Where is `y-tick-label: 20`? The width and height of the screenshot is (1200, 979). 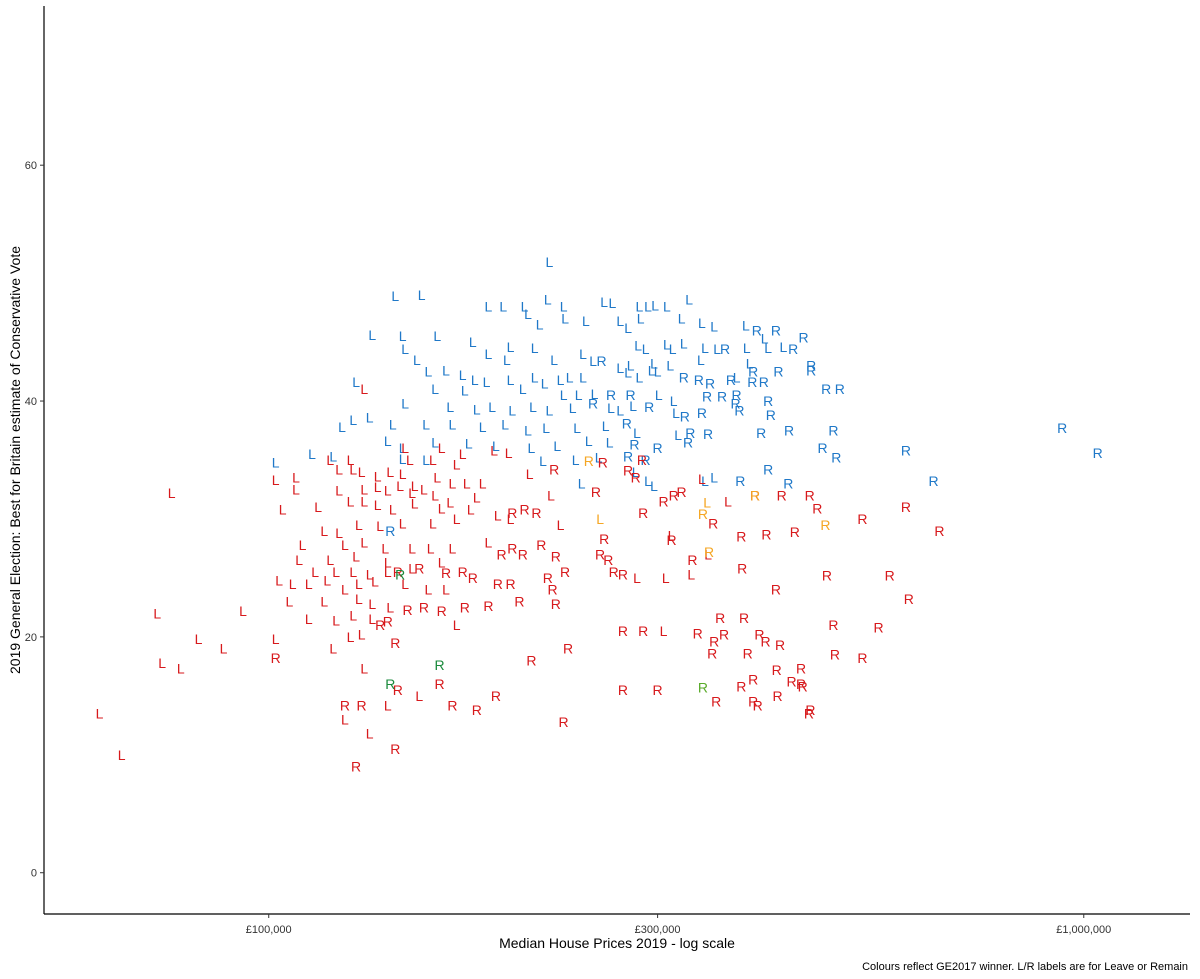
y-tick-label: 20 is located at coordinates (31, 638).